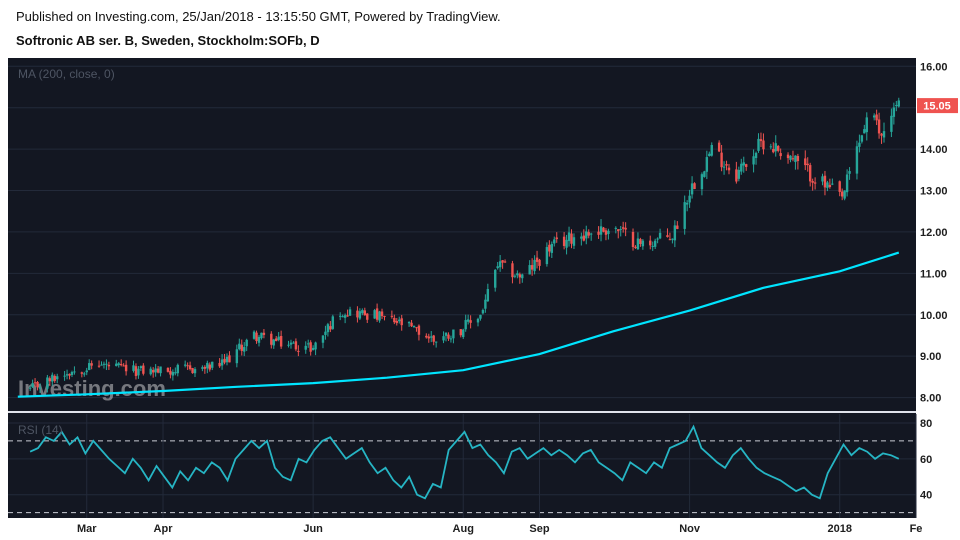 This screenshot has height=540, width=960. I want to click on time-tick-label: Mar, so click(87, 529).